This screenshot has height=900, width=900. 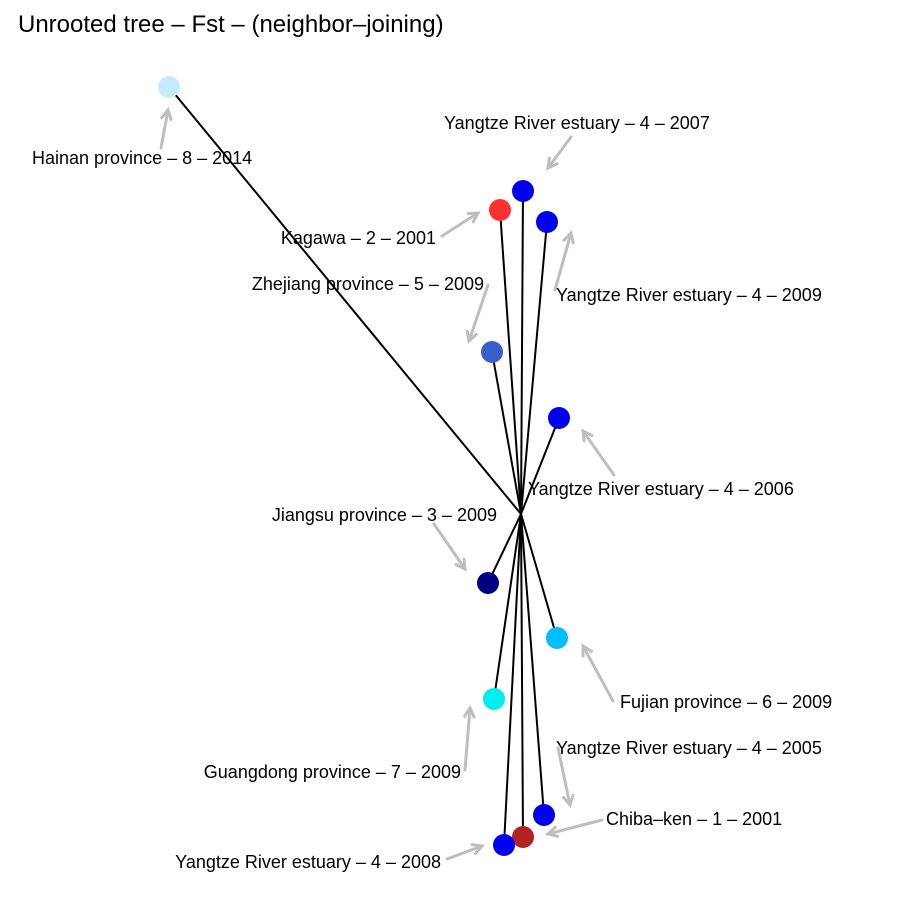 I want to click on tip-label: Yangtze River estuary – 4 – 2006, so click(x=661, y=489).